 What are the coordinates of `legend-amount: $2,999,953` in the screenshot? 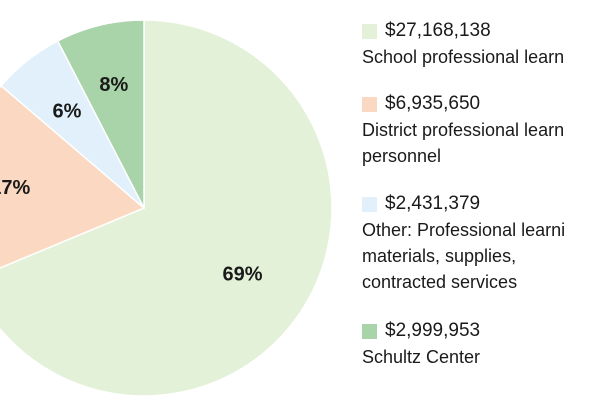 It's located at (433, 330).